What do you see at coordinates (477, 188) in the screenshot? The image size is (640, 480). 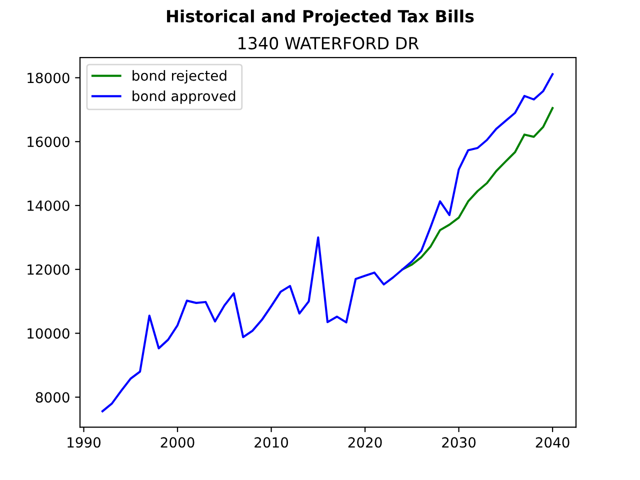 I see `line-series` at bounding box center [477, 188].